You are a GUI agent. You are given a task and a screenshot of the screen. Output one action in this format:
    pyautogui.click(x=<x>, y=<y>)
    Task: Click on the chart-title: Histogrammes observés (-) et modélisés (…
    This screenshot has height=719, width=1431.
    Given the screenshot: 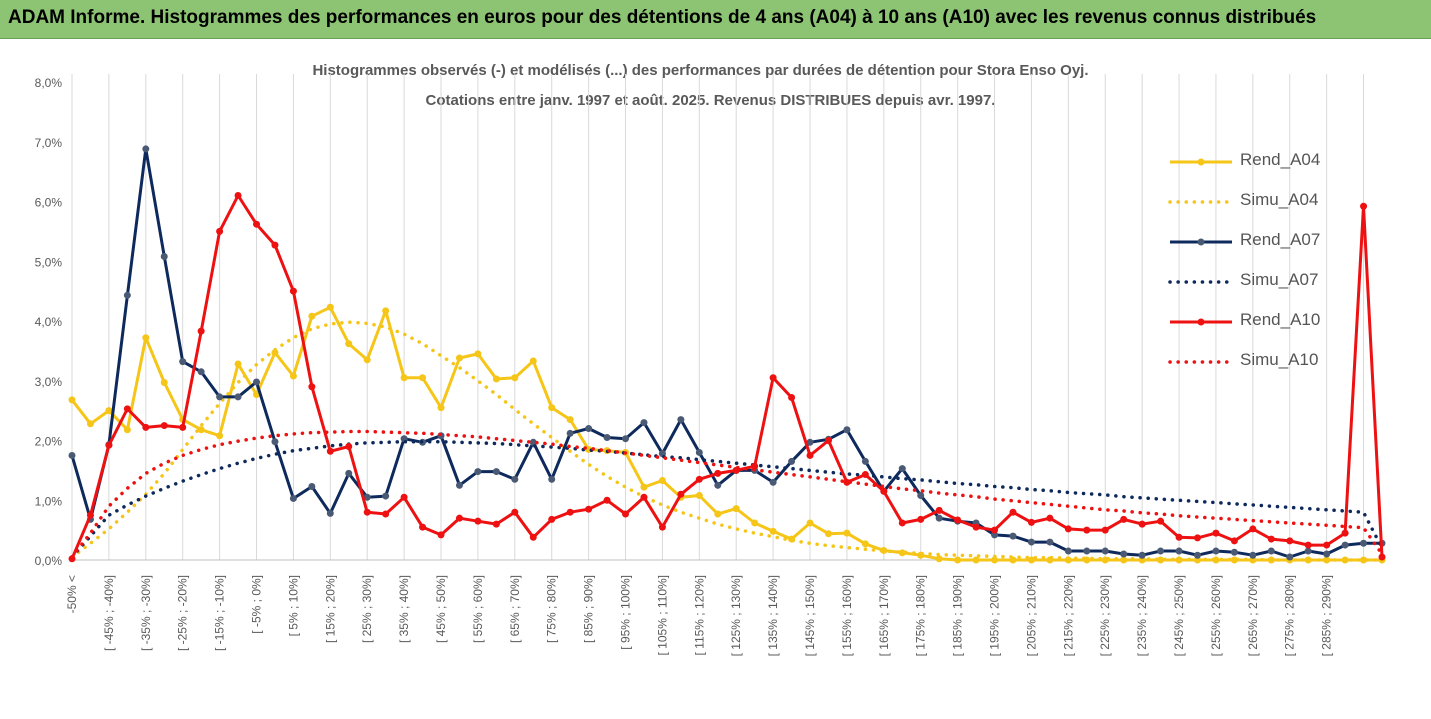 What is the action you would take?
    pyautogui.click(x=700, y=70)
    